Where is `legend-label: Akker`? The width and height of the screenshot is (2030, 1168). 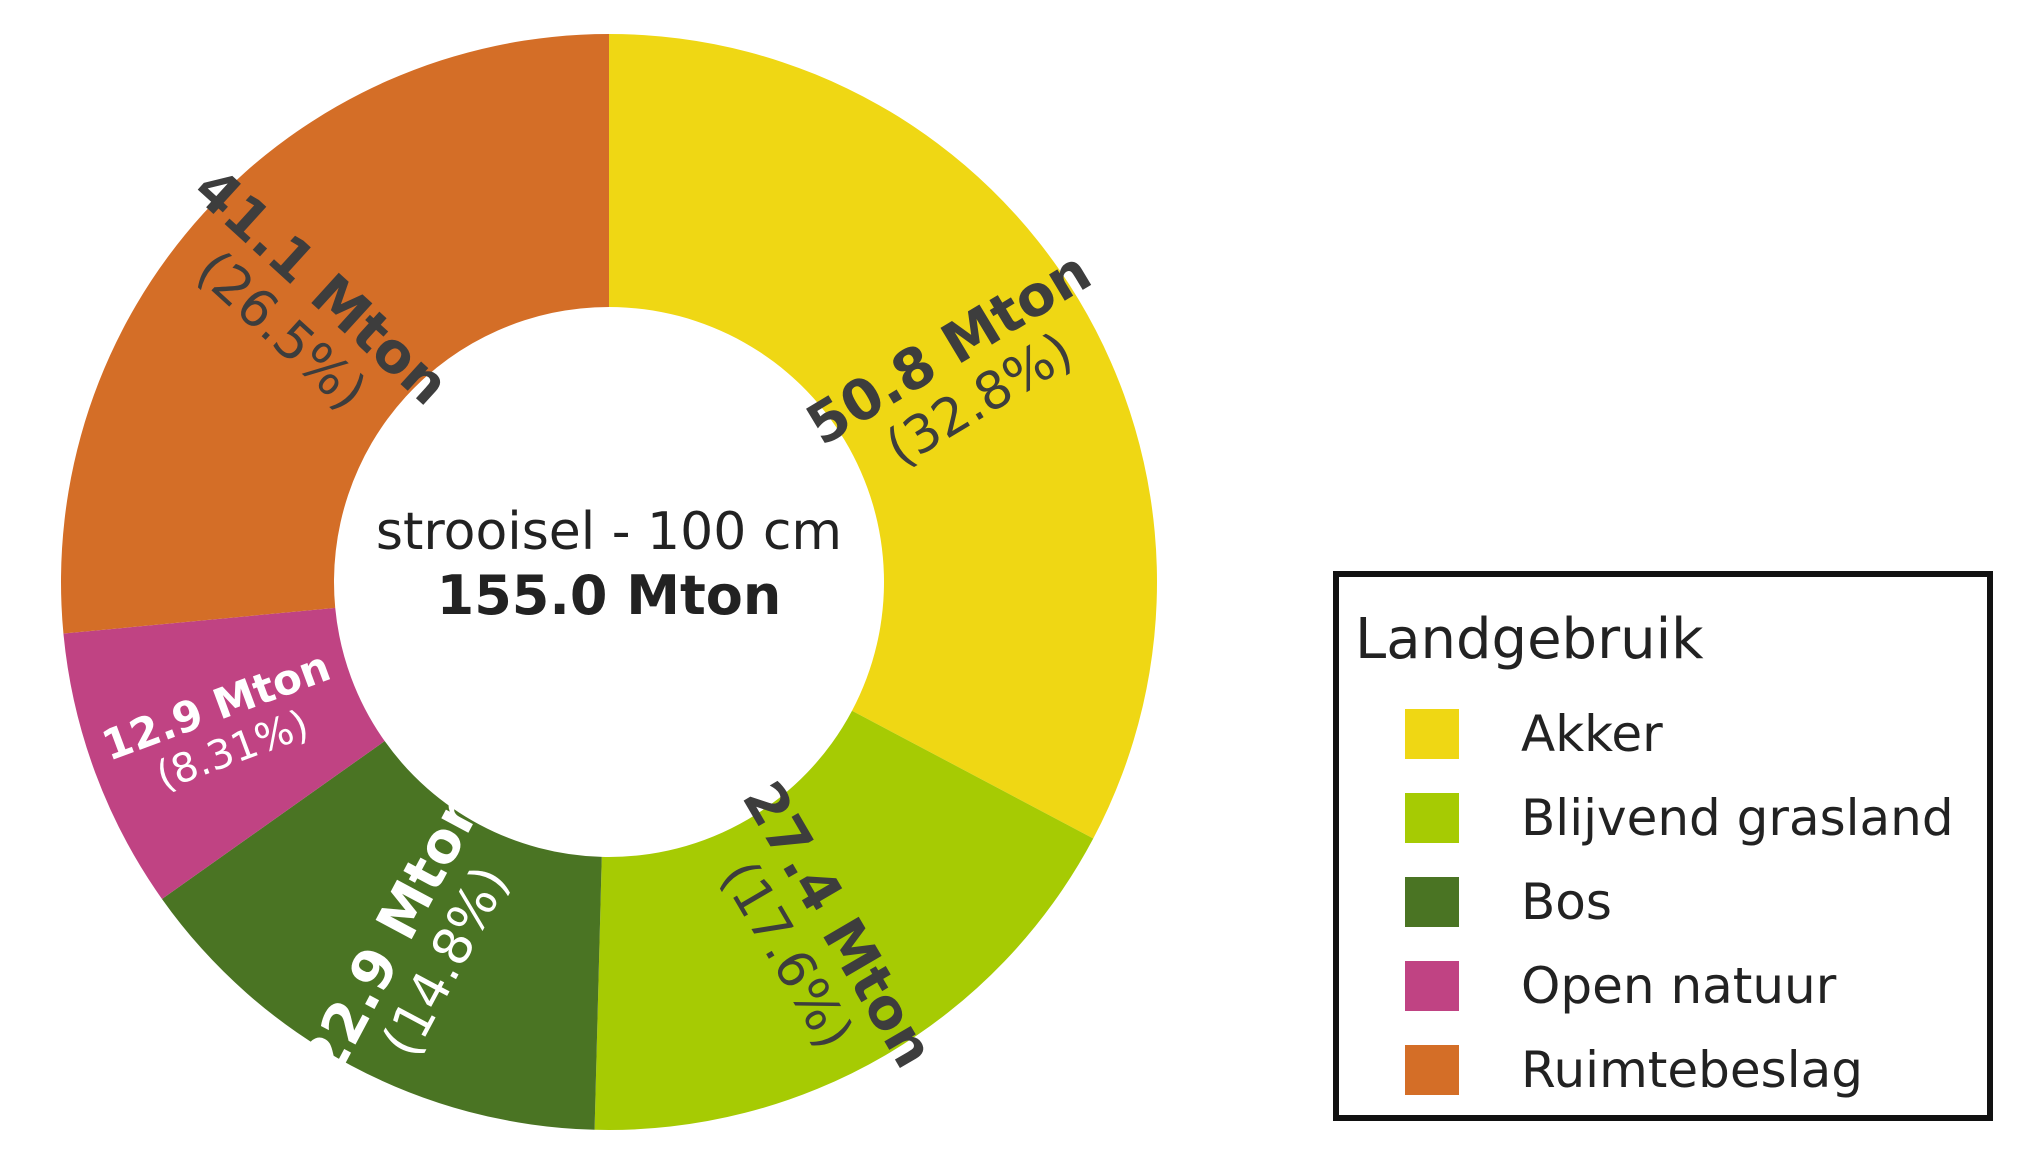
legend-label: Akker is located at coordinates (1592, 734).